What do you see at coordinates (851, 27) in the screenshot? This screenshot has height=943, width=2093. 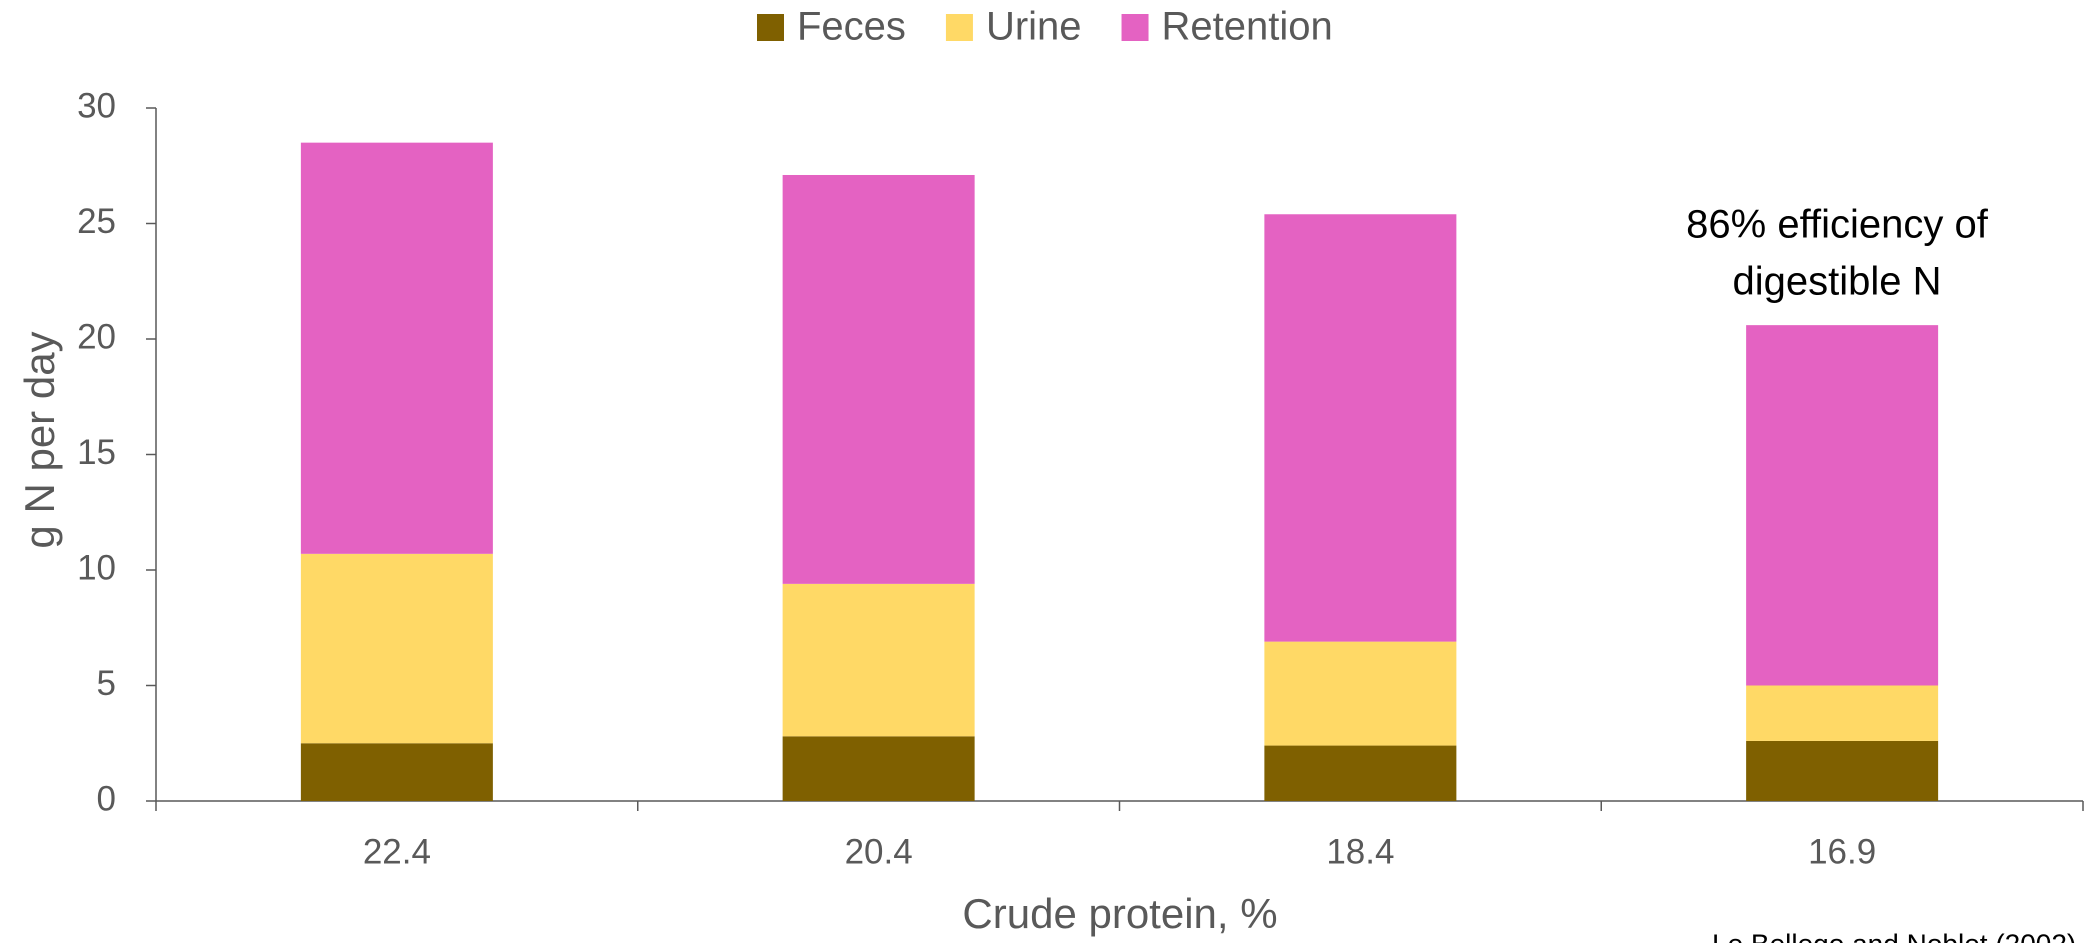 I see `legend-label: Feces` at bounding box center [851, 27].